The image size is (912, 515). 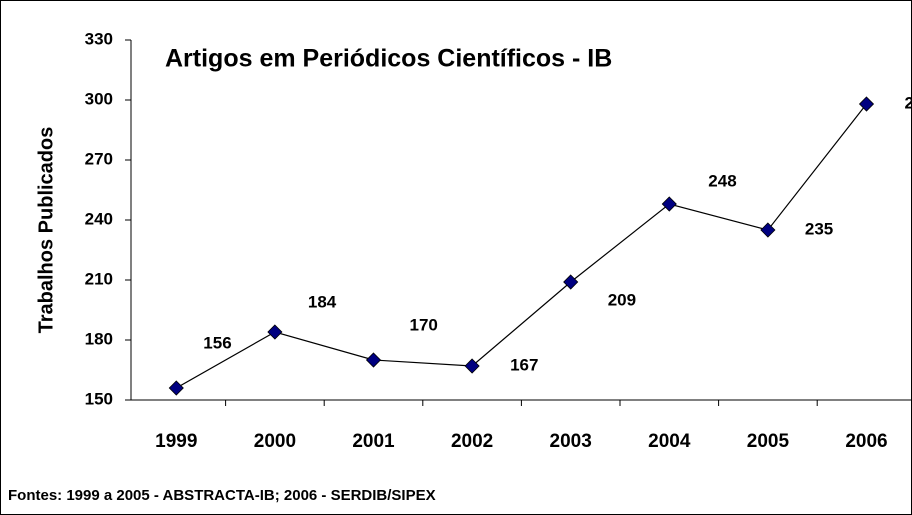 I want to click on x-tick-label: 2001, so click(x=373, y=441).